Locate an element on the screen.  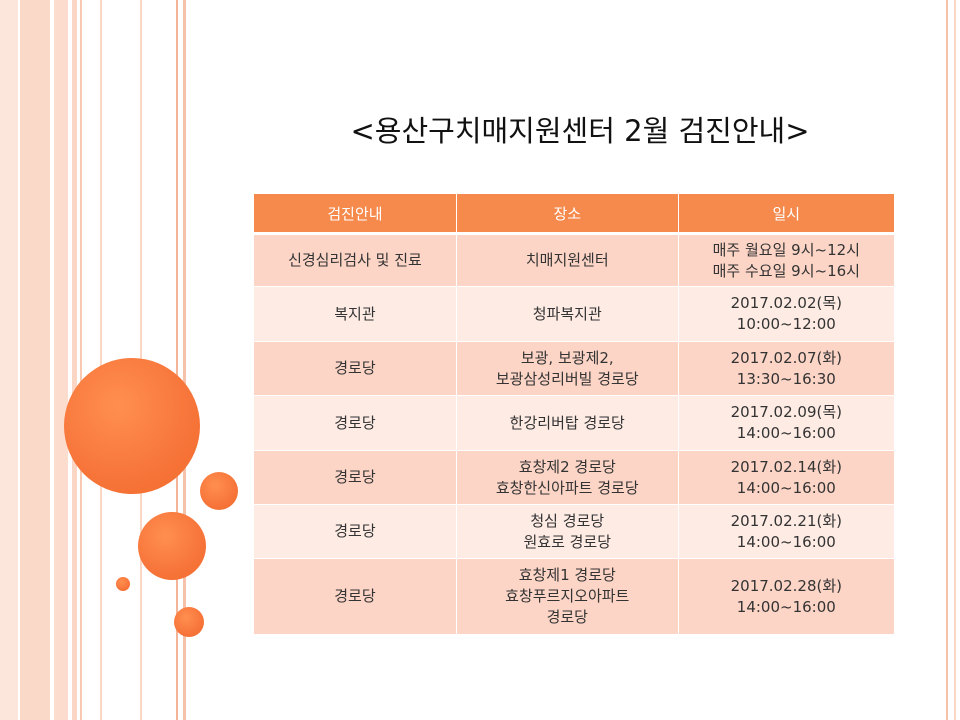
slide-title: <용산구치매지원센터 2월 검진안내> is located at coordinates (580, 131).